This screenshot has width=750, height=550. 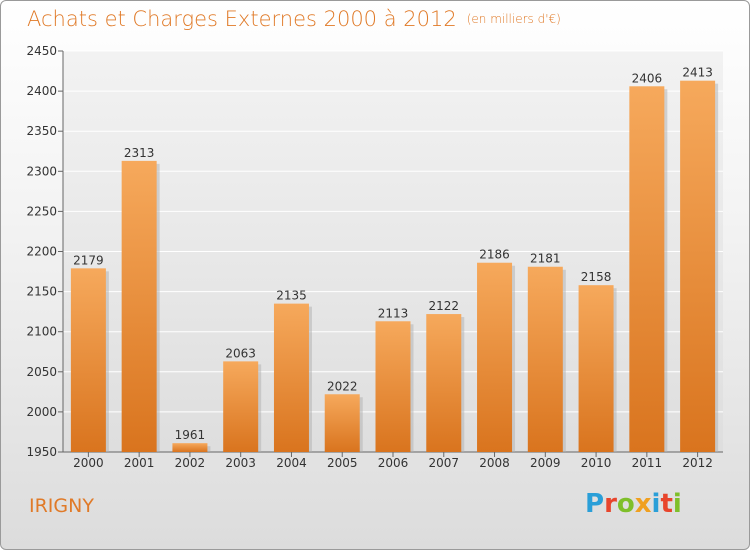 What do you see at coordinates (61, 506) in the screenshot?
I see `place-name: IRIGNY` at bounding box center [61, 506].